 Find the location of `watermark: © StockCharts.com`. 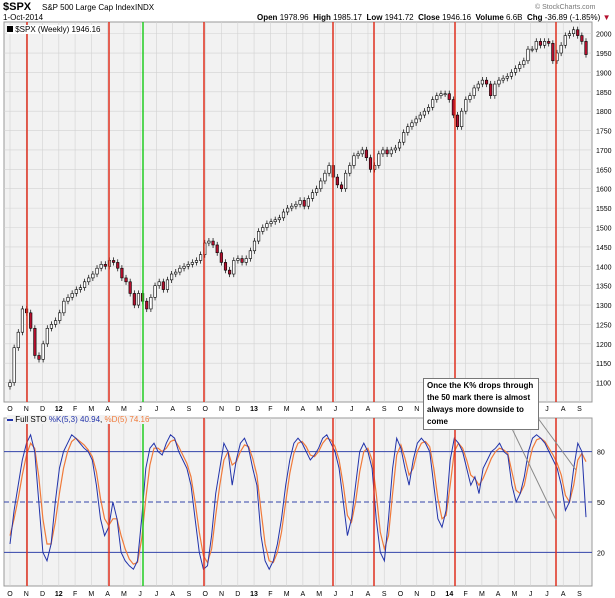

watermark: © StockCharts.com is located at coordinates (565, 7).